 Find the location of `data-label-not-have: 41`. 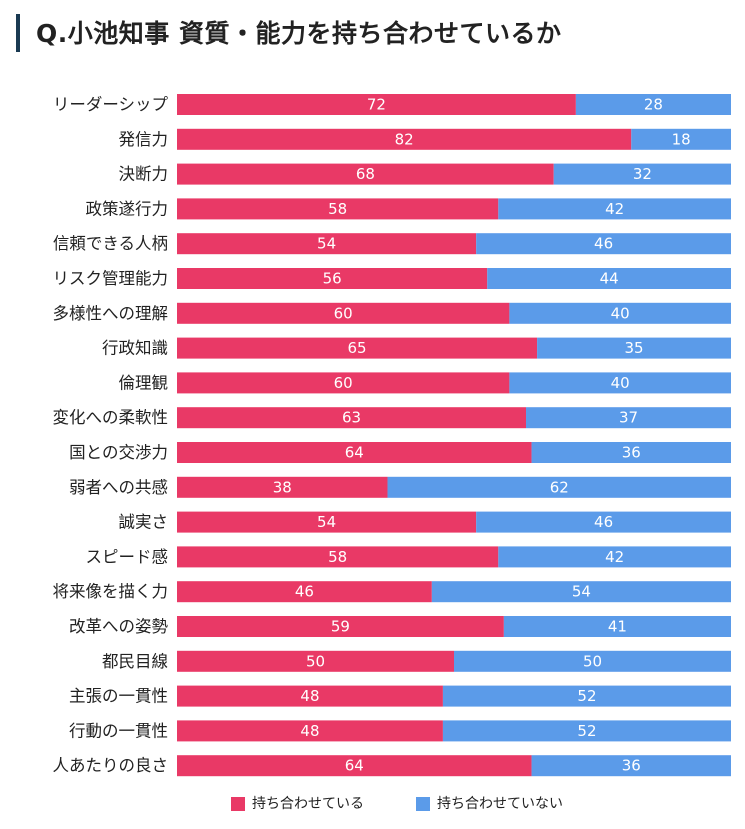

data-label-not-have: 41 is located at coordinates (617, 627).